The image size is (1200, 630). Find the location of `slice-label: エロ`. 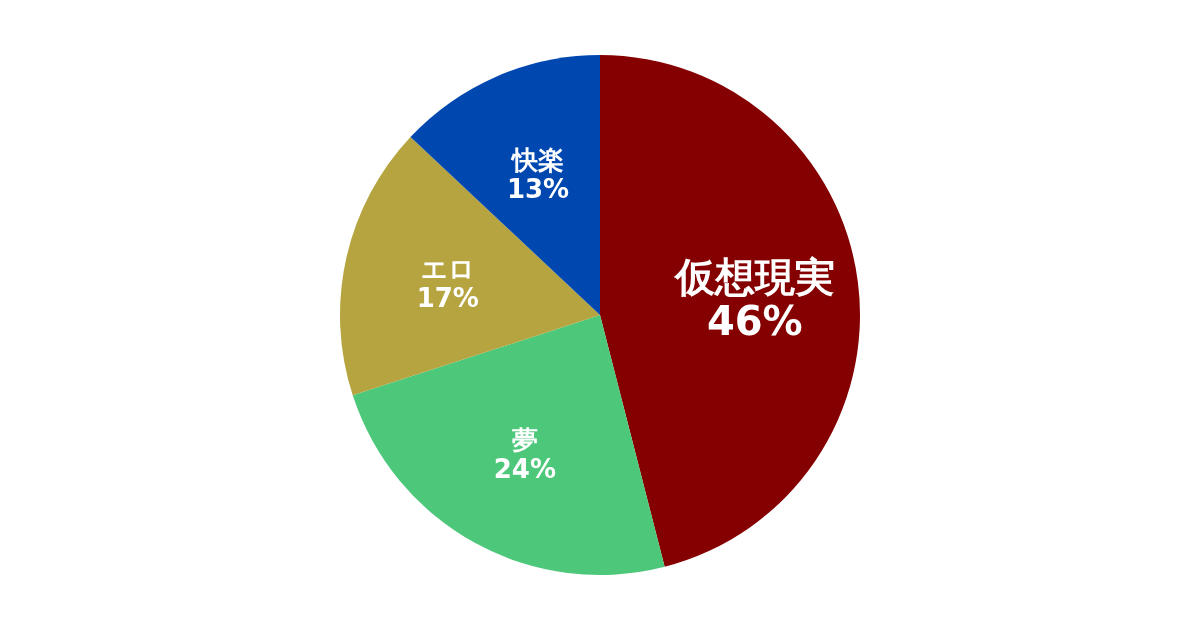

slice-label: エロ is located at coordinates (447, 269).